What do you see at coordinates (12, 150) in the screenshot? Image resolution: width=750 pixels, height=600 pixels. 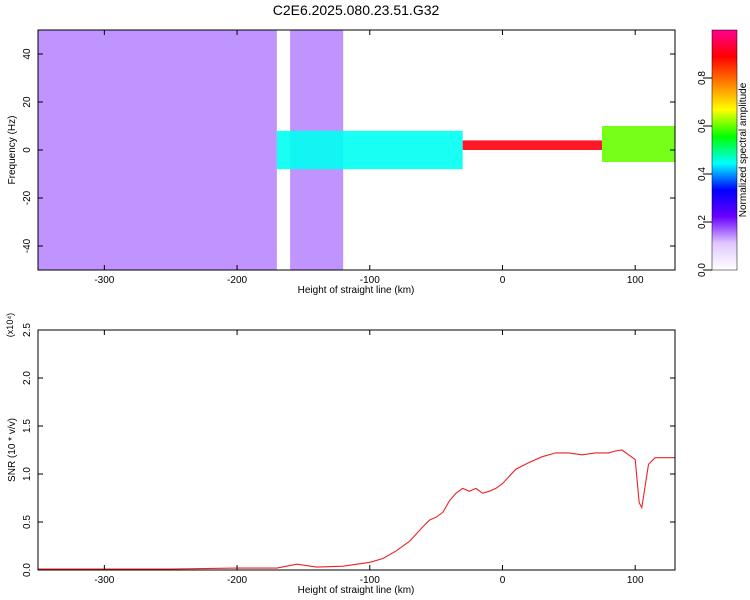 I see `heatmap-y-axis-label: Frequency (Hz)` at bounding box center [12, 150].